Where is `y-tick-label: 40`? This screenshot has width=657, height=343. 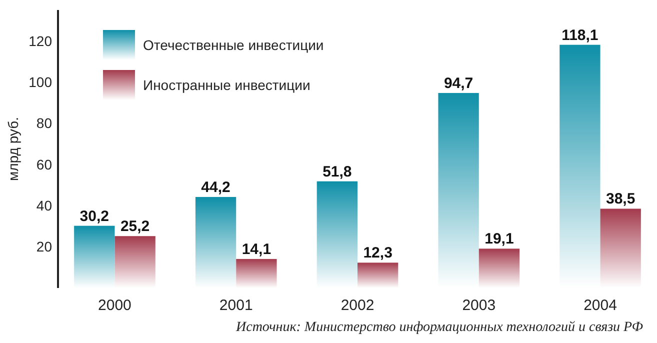
y-tick-label: 40 is located at coordinates (44, 206).